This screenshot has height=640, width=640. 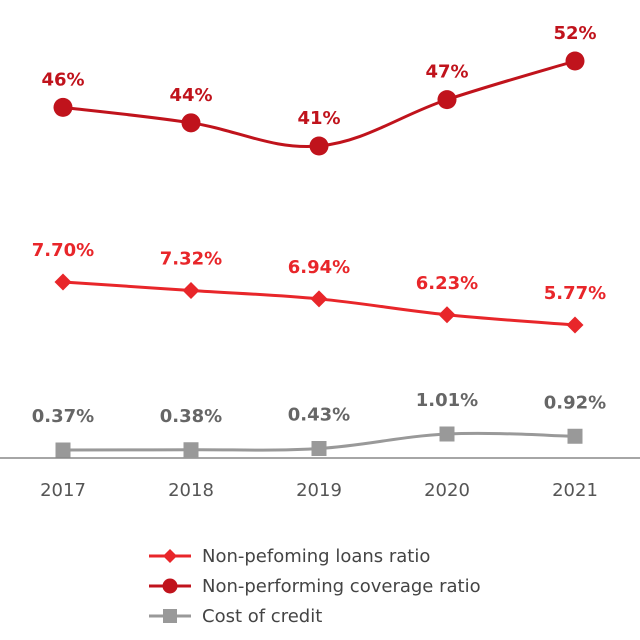 I want to click on legend-label: Non-performing coverage ratio, so click(x=341, y=586).